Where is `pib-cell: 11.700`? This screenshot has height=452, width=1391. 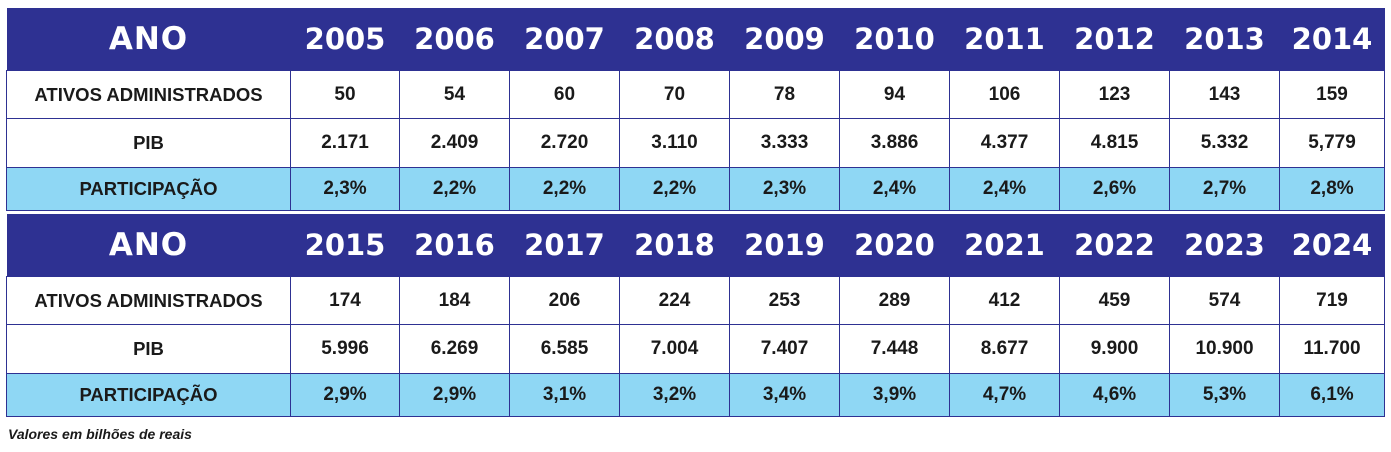 pib-cell: 11.700 is located at coordinates (1332, 349).